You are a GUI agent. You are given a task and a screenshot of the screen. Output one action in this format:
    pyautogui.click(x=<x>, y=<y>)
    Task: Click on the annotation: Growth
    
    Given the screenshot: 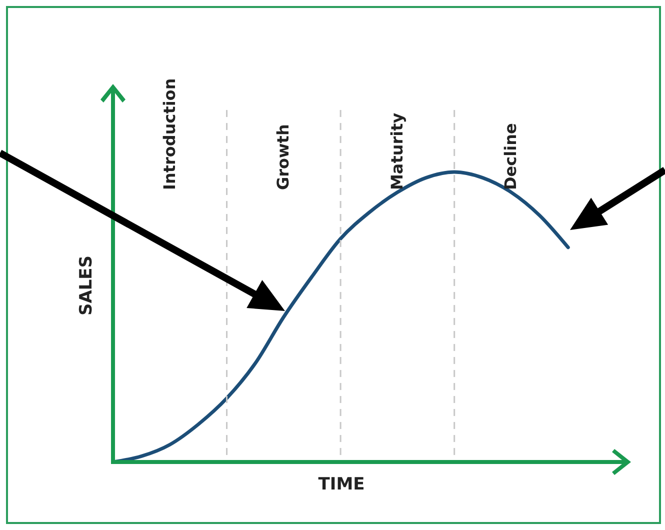 What is the action you would take?
    pyautogui.click(x=283, y=157)
    